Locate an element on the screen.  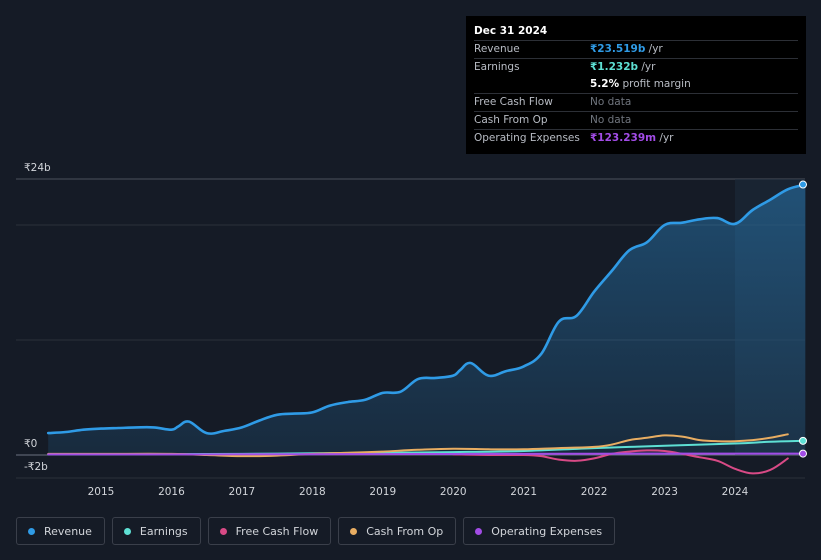
legend-label: Operating Expenses is located at coordinates (547, 531).